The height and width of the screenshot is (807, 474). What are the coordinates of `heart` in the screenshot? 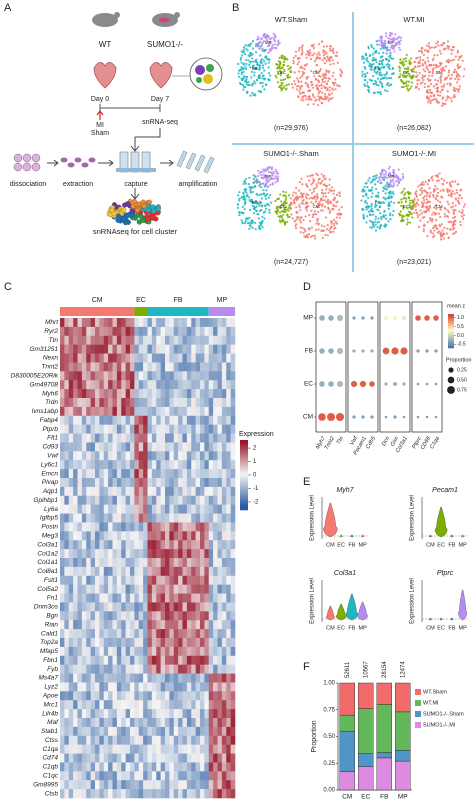 It's located at (161, 75).